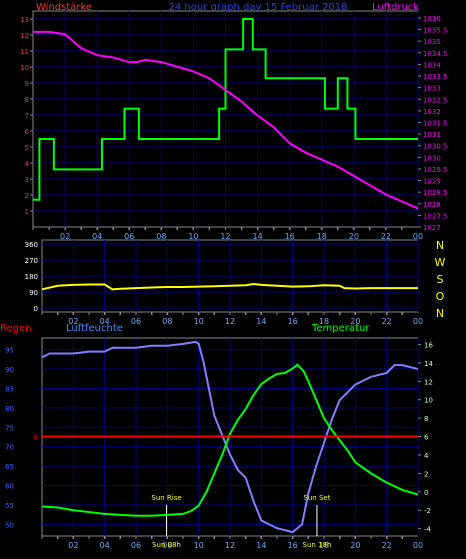 The height and width of the screenshot is (559, 466). I want to click on direction-axis-label: 0, so click(36, 309).